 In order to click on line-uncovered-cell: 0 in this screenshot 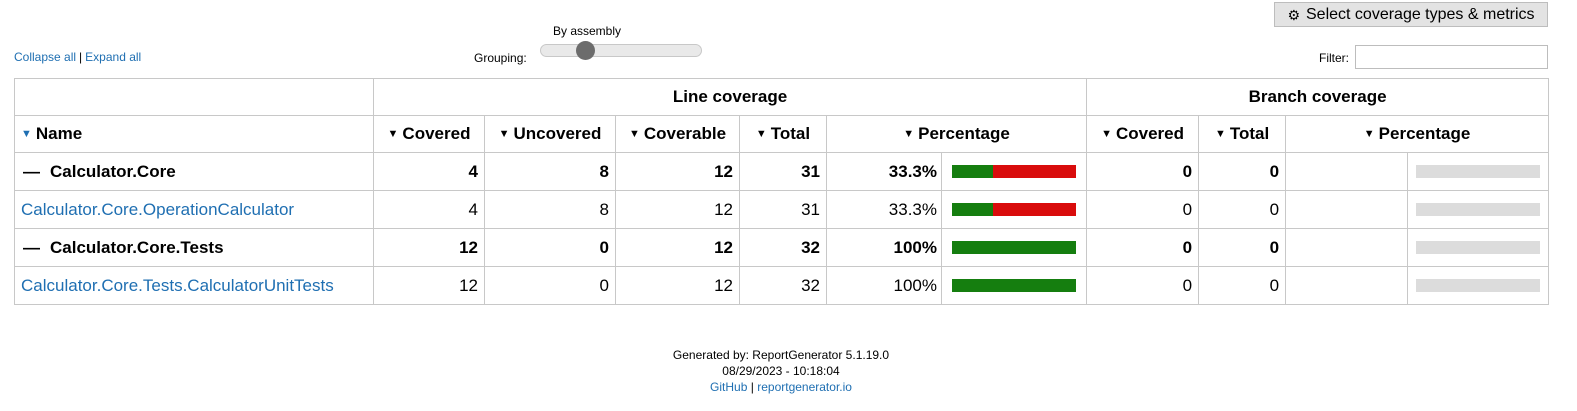, I will do `click(550, 247)`.